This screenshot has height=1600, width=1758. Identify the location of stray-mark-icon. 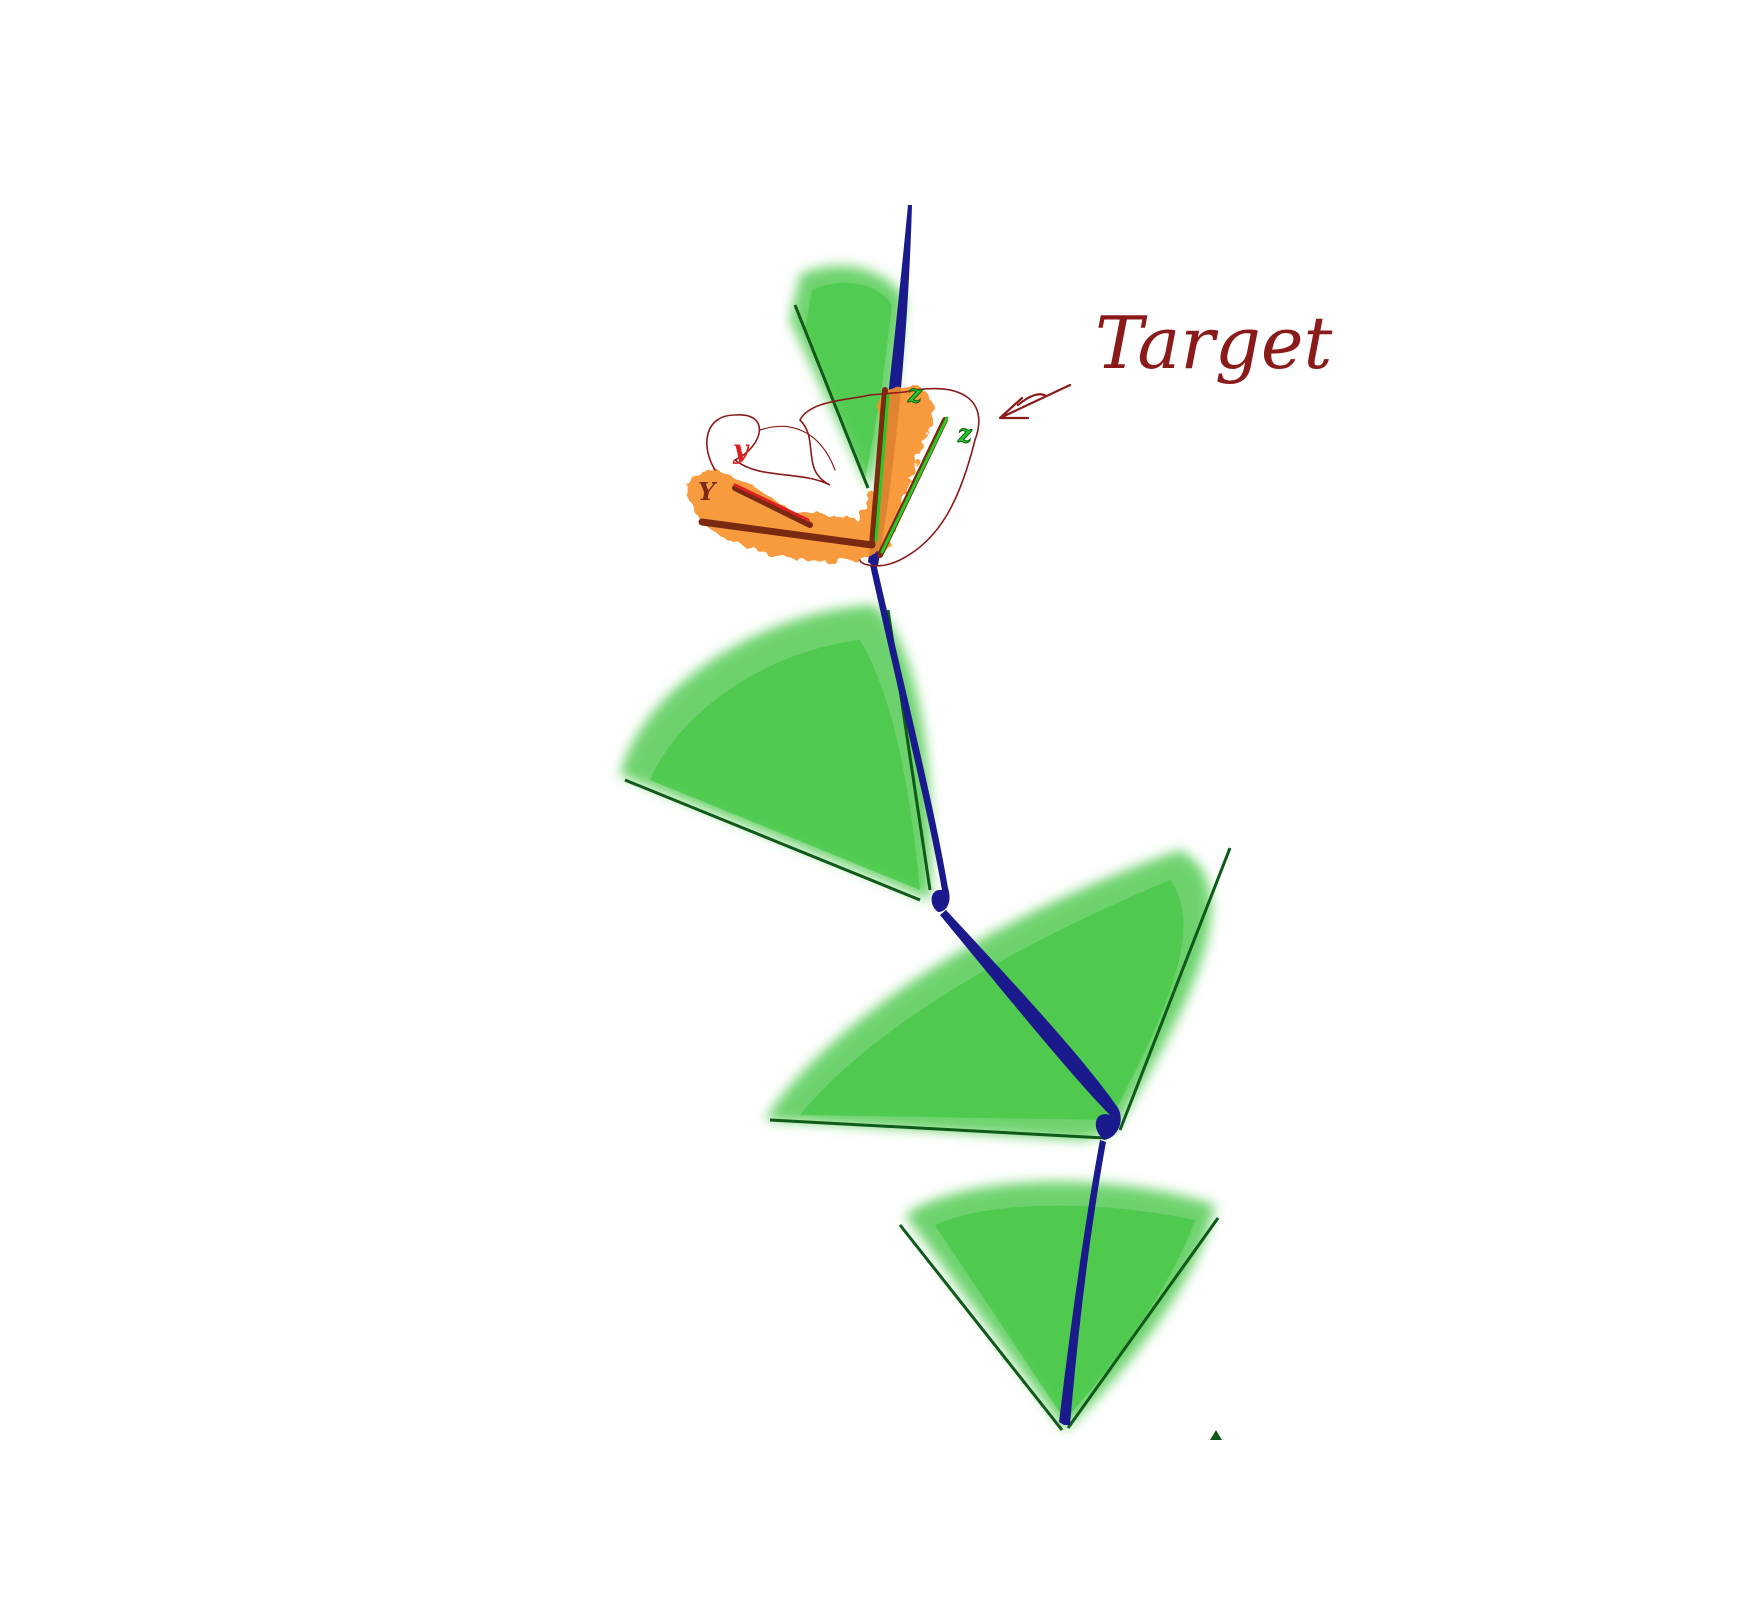
(1216, 1435).